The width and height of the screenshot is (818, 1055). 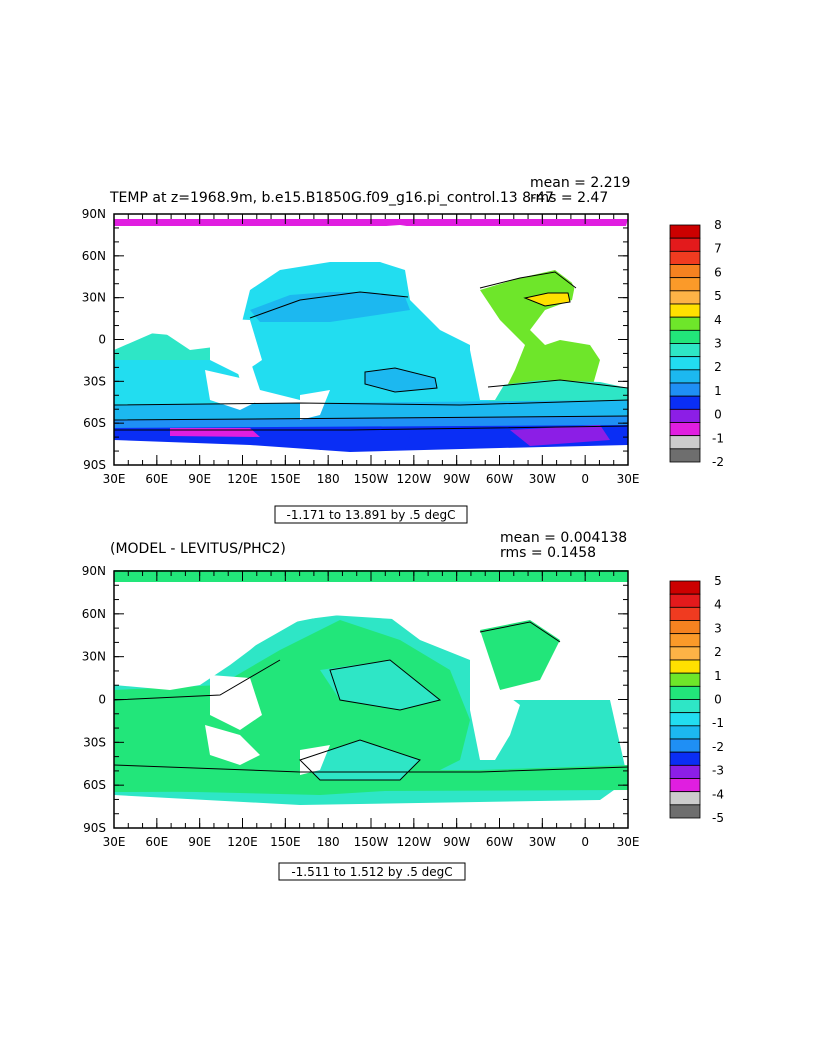 I want to click on map2-colorbar: 5 4 3 2 1 0 -1 -2 -3 -4 -5, so click(x=696, y=699).